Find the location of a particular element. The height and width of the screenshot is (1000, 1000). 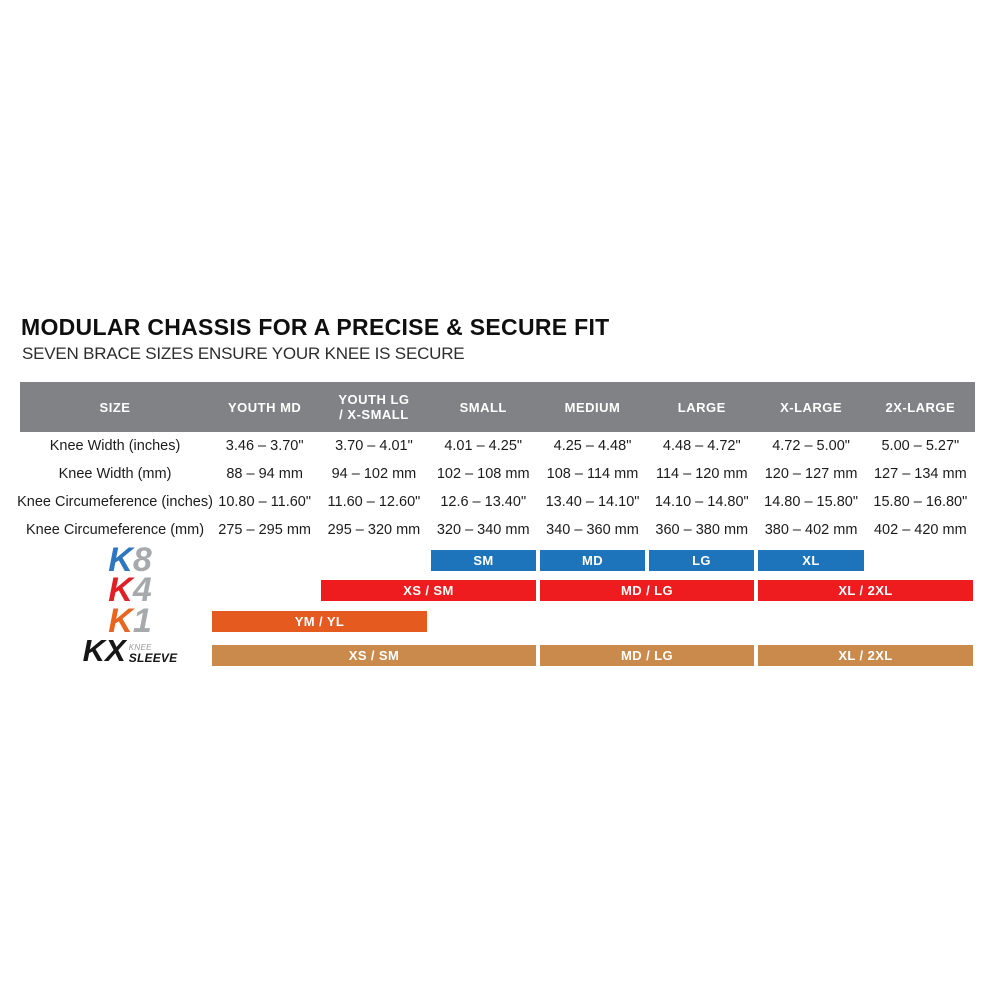

cell: 13.40 – 14.10" is located at coordinates (592, 502).